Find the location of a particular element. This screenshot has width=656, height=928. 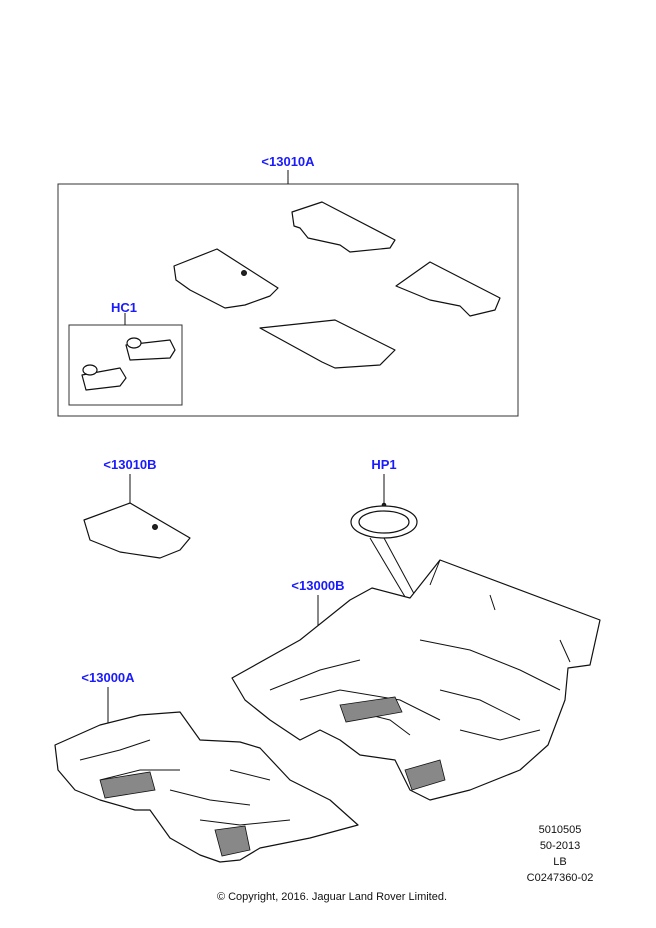

rear-carpet is located at coordinates (416, 680).